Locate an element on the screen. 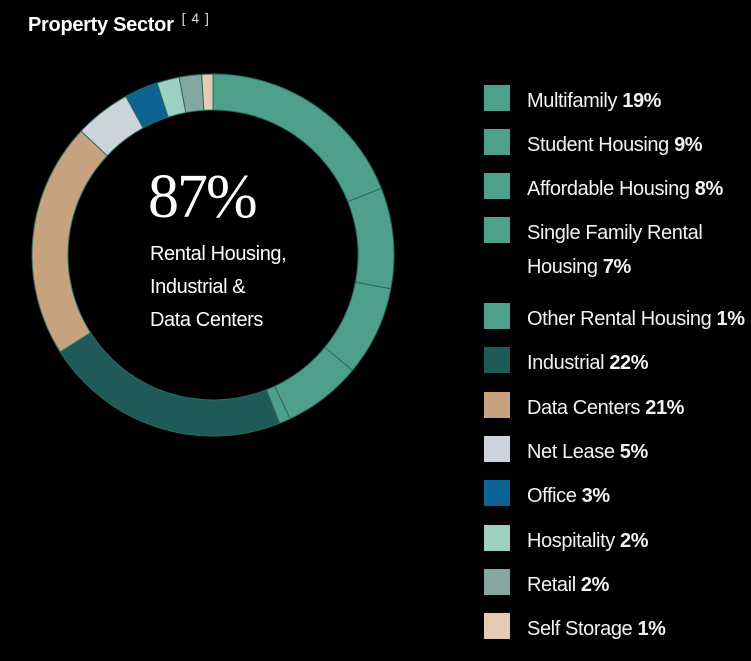 The image size is (751, 661). legend-name: Retail is located at coordinates (551, 585).